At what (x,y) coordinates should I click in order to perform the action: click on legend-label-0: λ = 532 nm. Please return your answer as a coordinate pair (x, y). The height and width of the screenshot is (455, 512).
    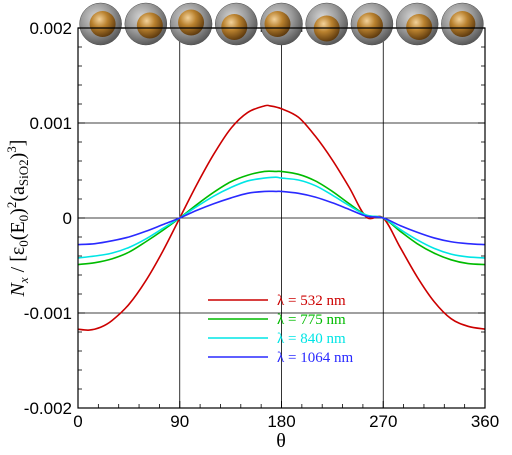
    Looking at the image, I should click on (311, 301).